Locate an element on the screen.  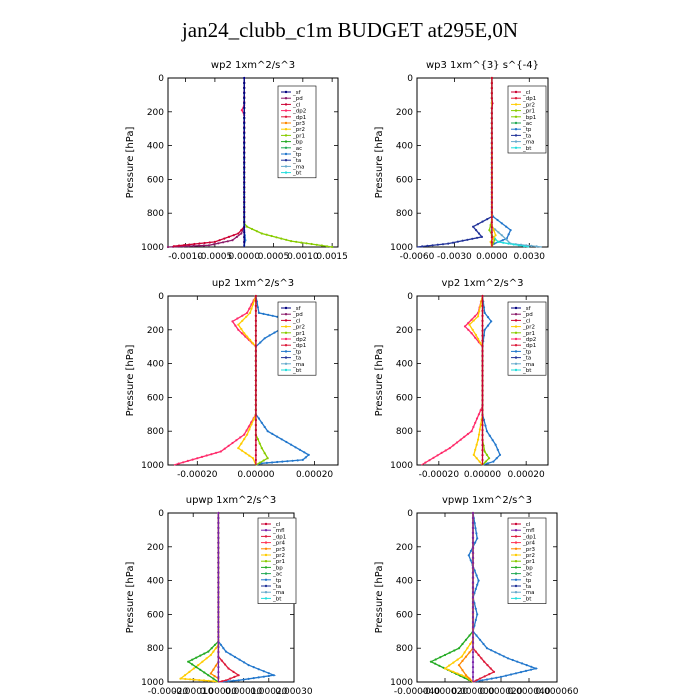
y-tick-label: 200 is located at coordinates (155, 548).